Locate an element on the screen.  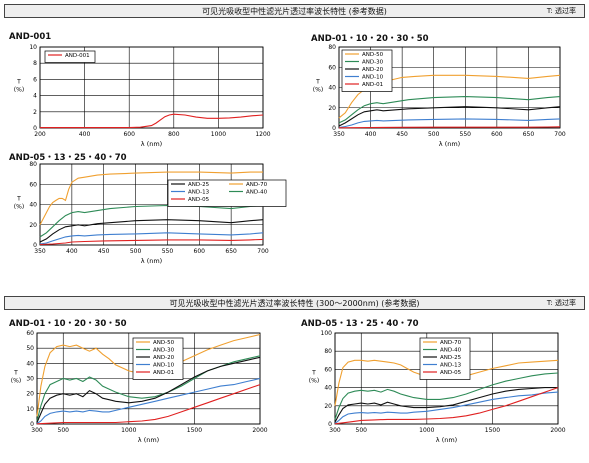
x-tick-label: 300 is located at coordinates (335, 430).